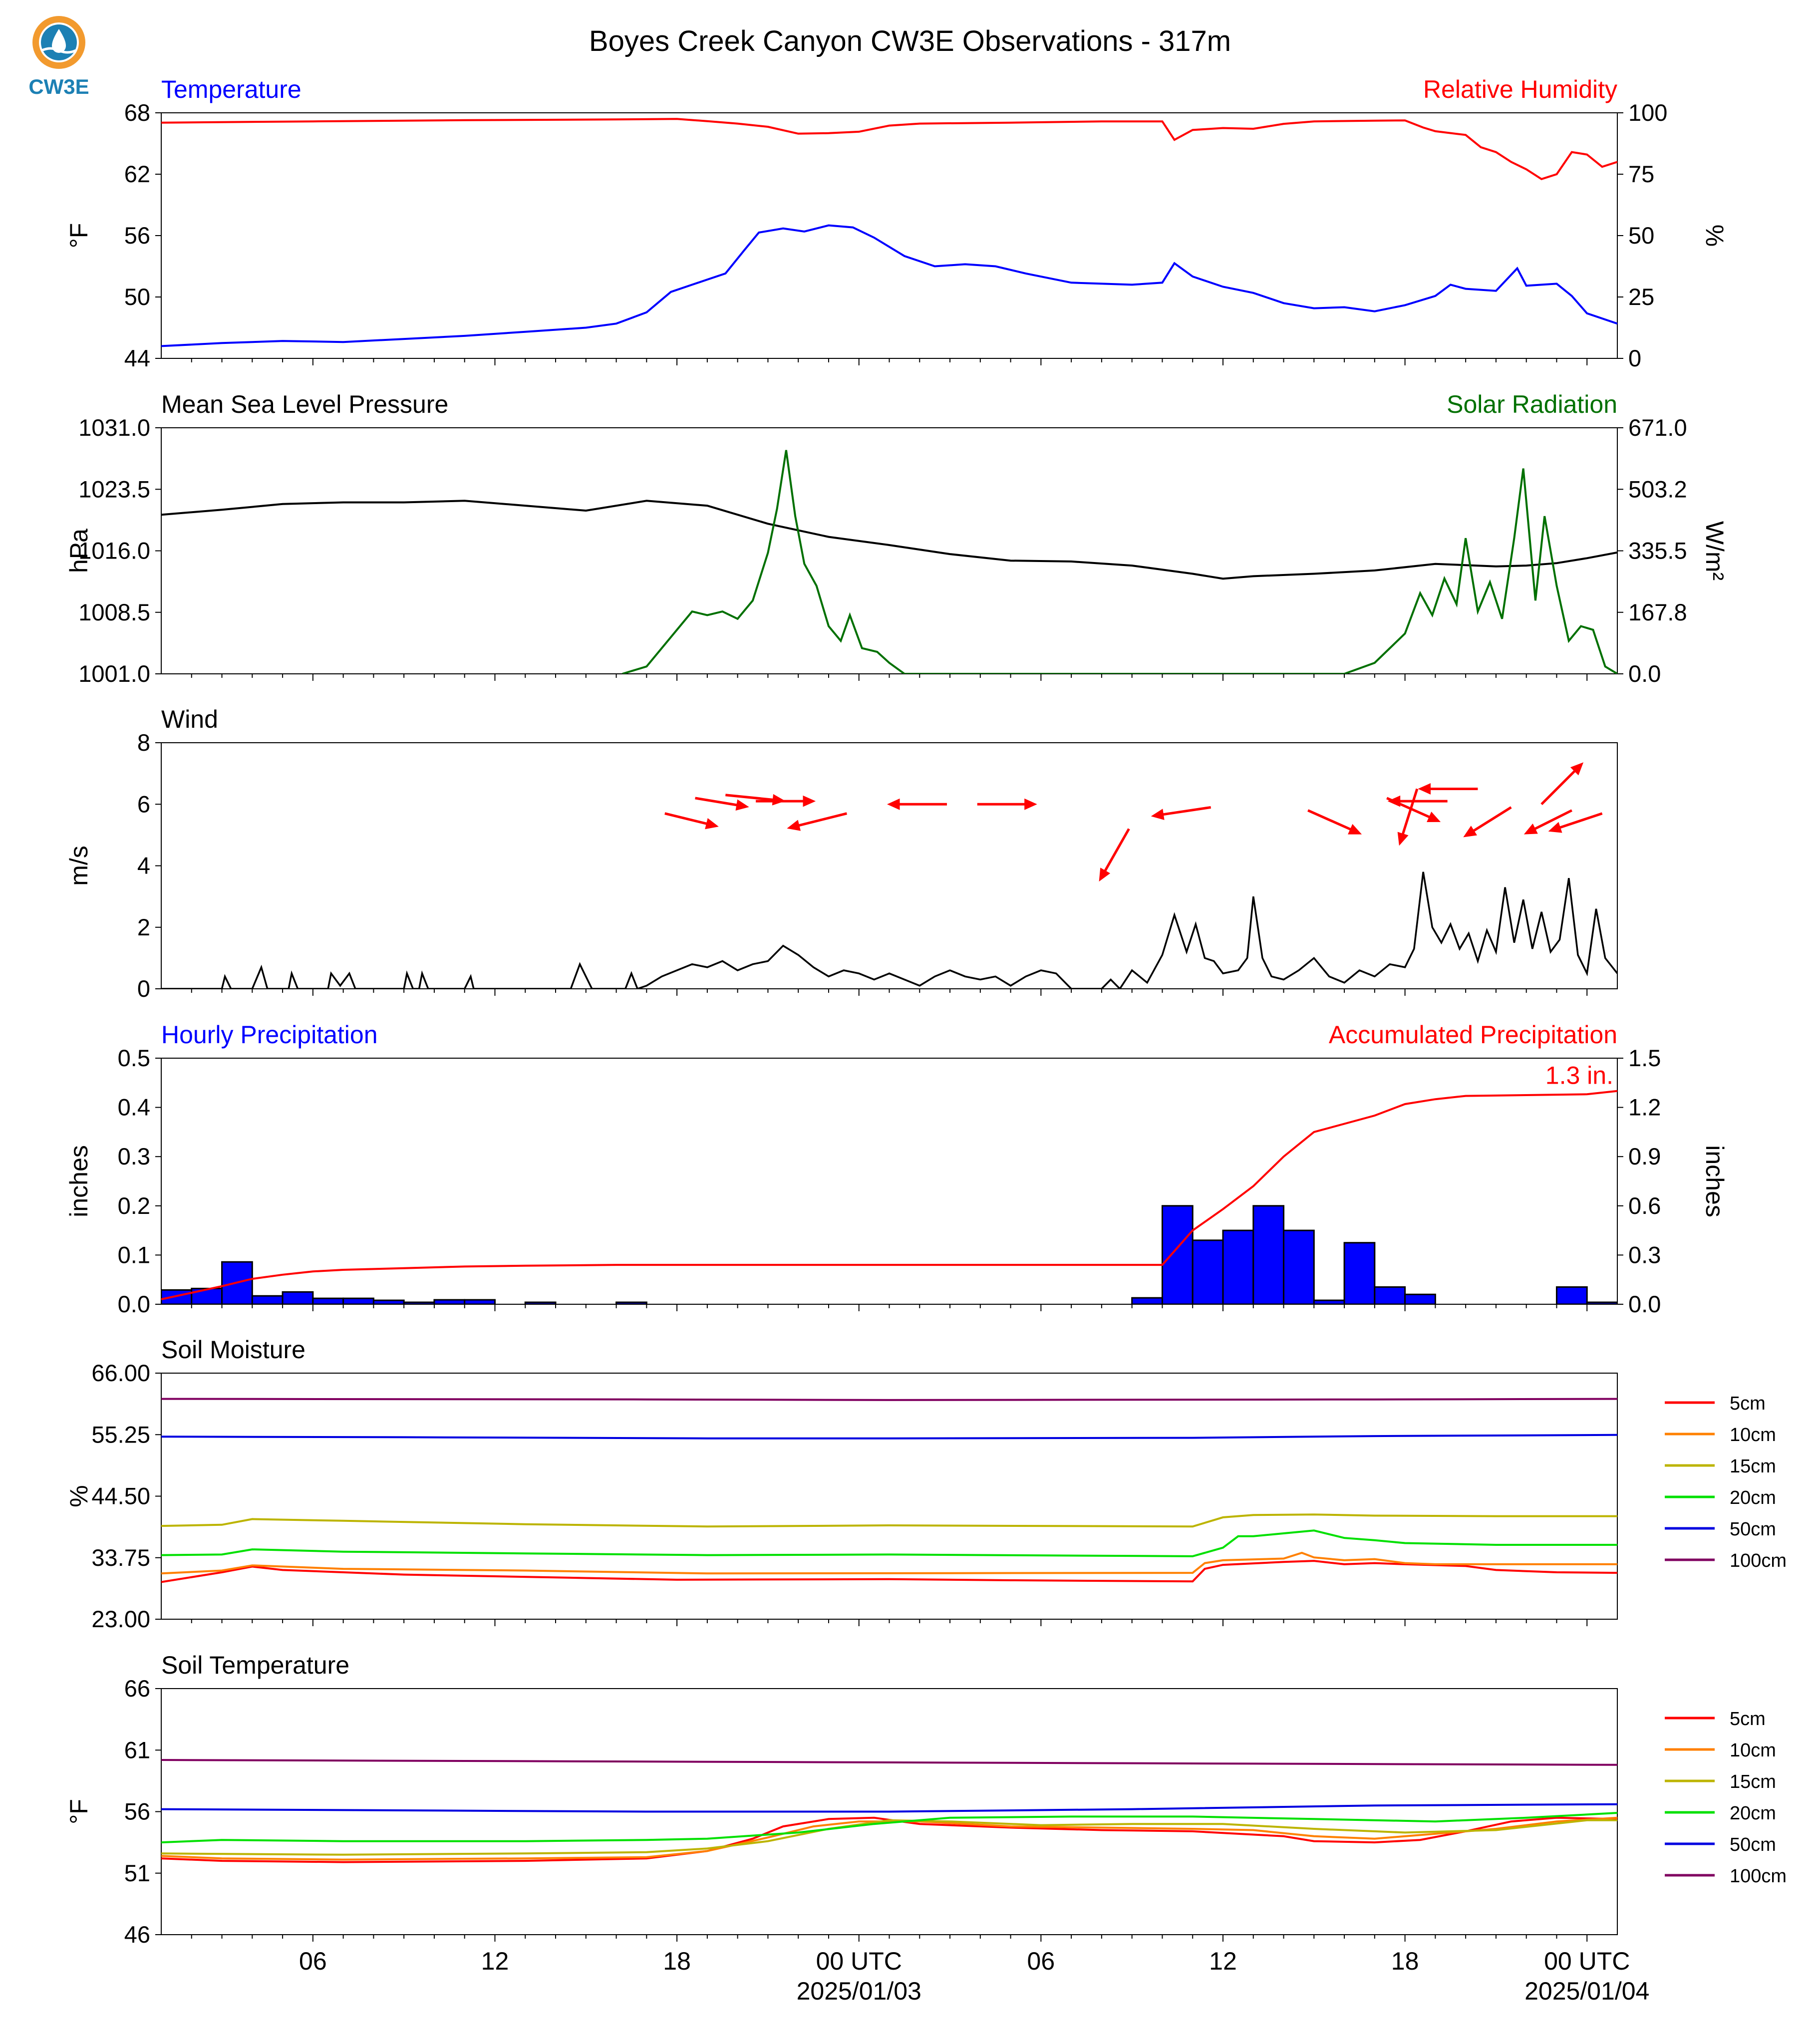  Describe the element at coordinates (889, 149) in the screenshot. I see `series-relative-humidity` at that location.